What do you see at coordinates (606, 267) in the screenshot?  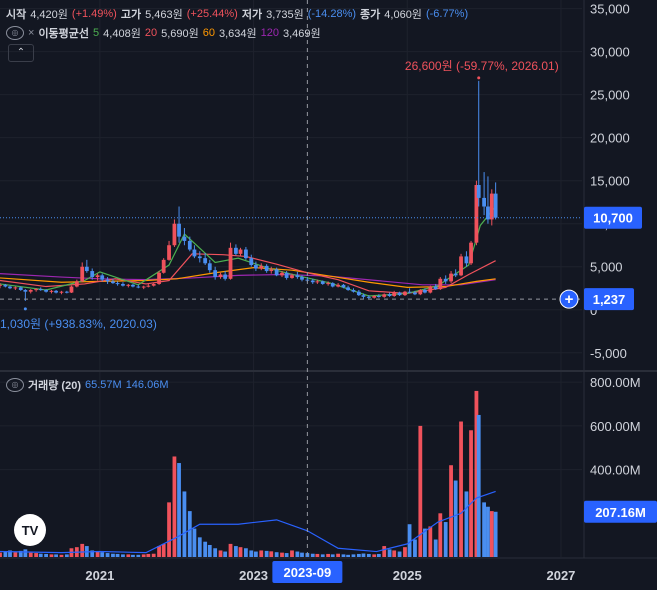 I see `price-tick-label: 5,000` at bounding box center [606, 267].